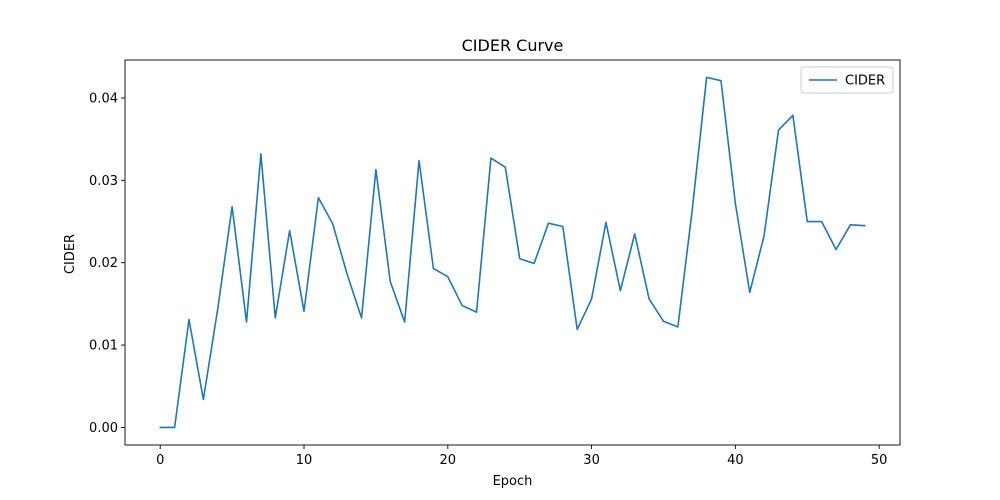 The height and width of the screenshot is (500, 1000). Describe the element at coordinates (70, 254) in the screenshot. I see `y-axis-label: CIDER` at that location.